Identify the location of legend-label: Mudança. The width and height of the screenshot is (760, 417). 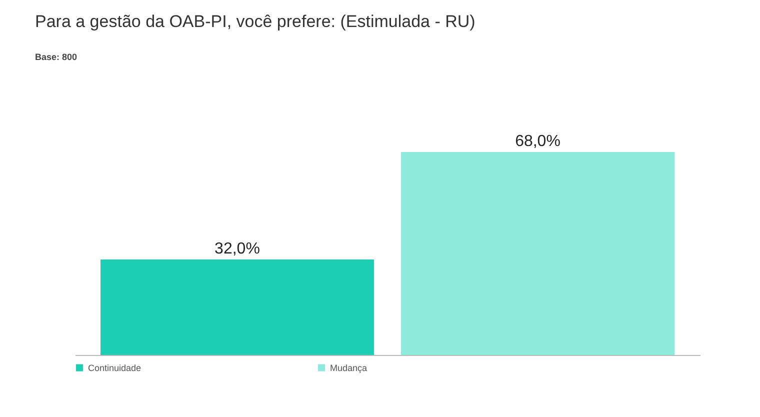
(349, 367).